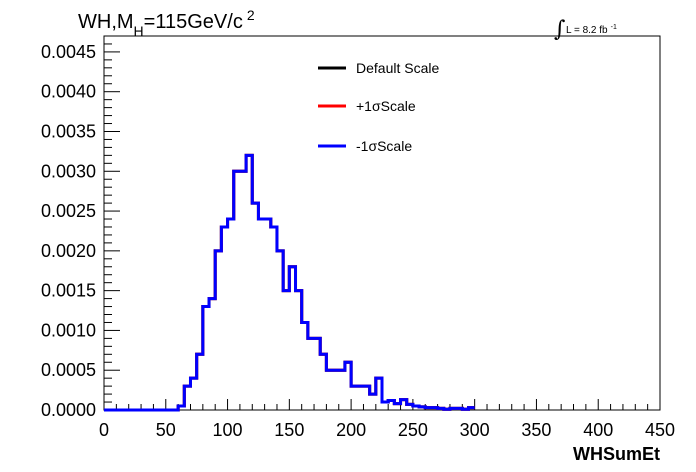 The image size is (696, 472). I want to click on chart-title: WH,MH=115GeV/c 2, so click(166, 23).